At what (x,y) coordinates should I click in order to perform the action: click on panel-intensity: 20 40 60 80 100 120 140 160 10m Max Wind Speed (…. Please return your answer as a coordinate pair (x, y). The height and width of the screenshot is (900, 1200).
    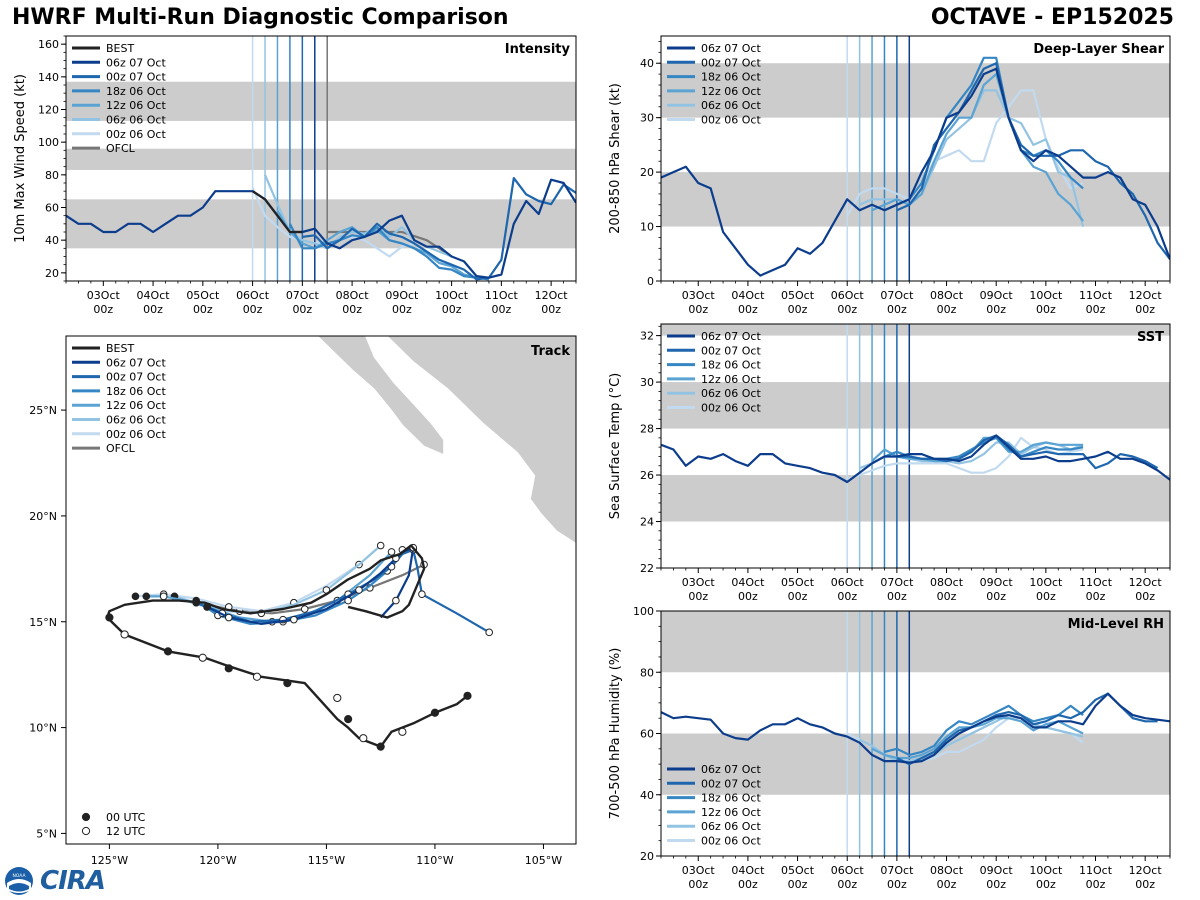
    Looking at the image, I should click on (295, 175).